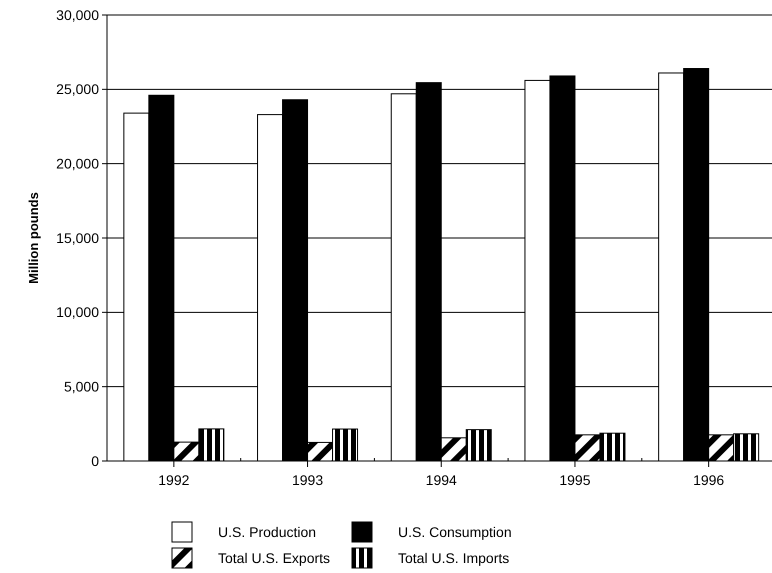  I want to click on y-tick-label: 15,000, so click(78, 238).